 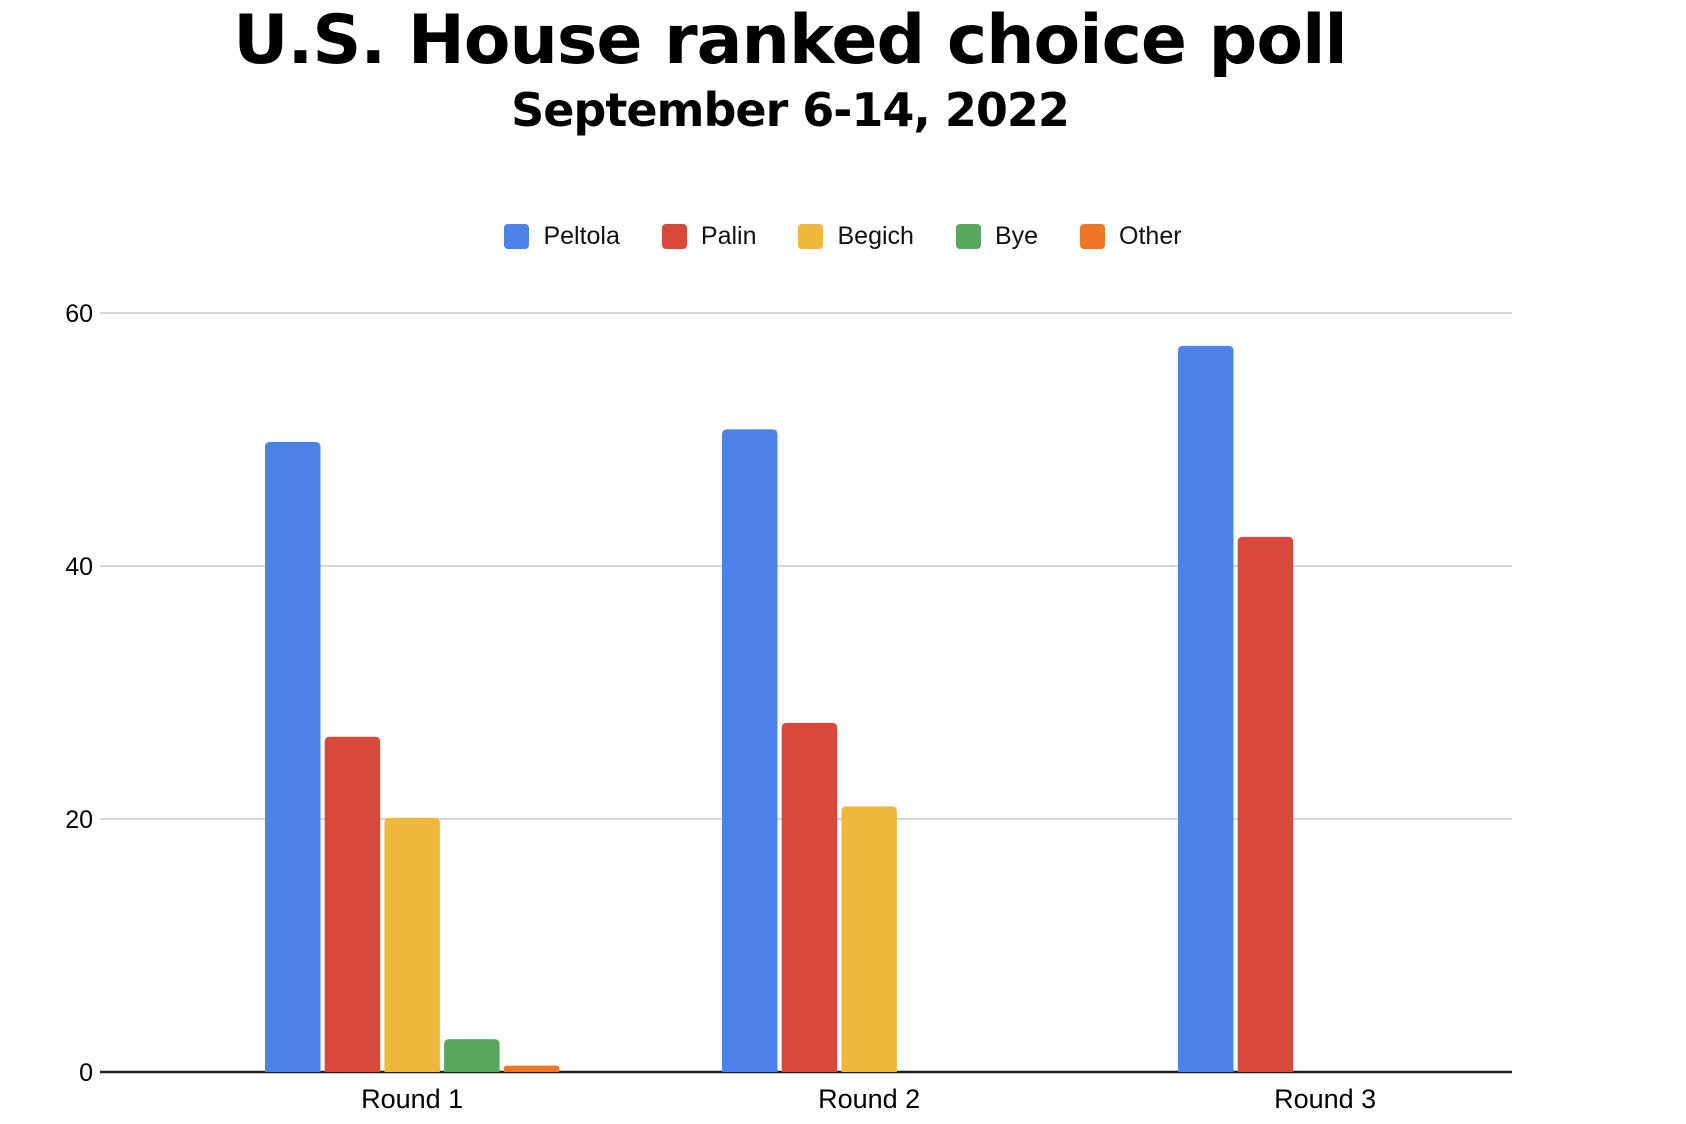 What do you see at coordinates (790, 40) in the screenshot?
I see `chart-title: U.S. House ranked choice poll` at bounding box center [790, 40].